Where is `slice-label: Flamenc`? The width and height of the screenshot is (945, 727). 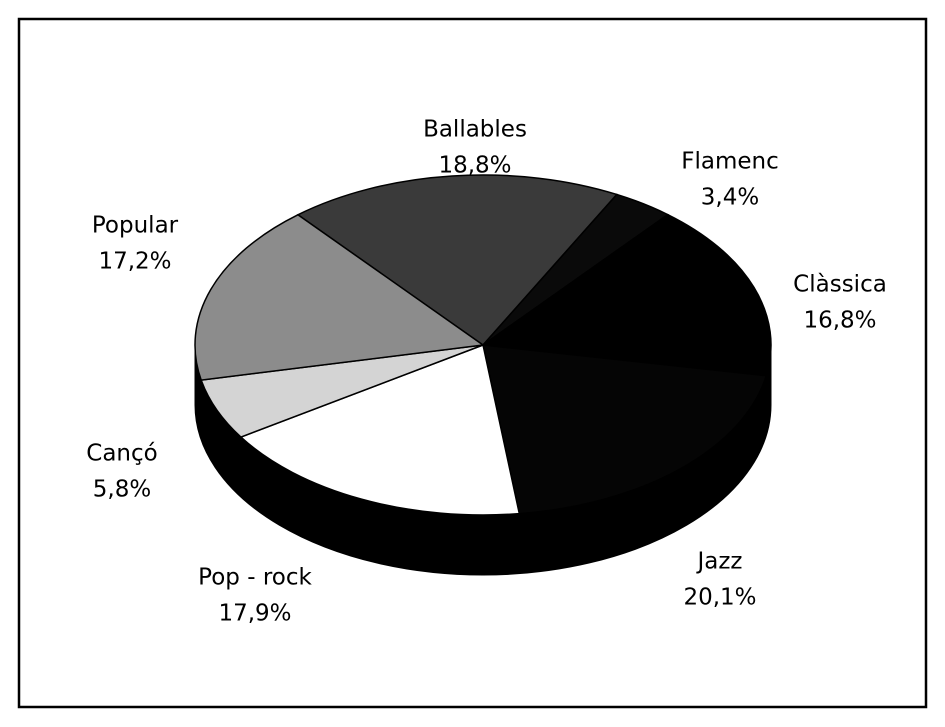
slice-label: Flamenc is located at coordinates (730, 162).